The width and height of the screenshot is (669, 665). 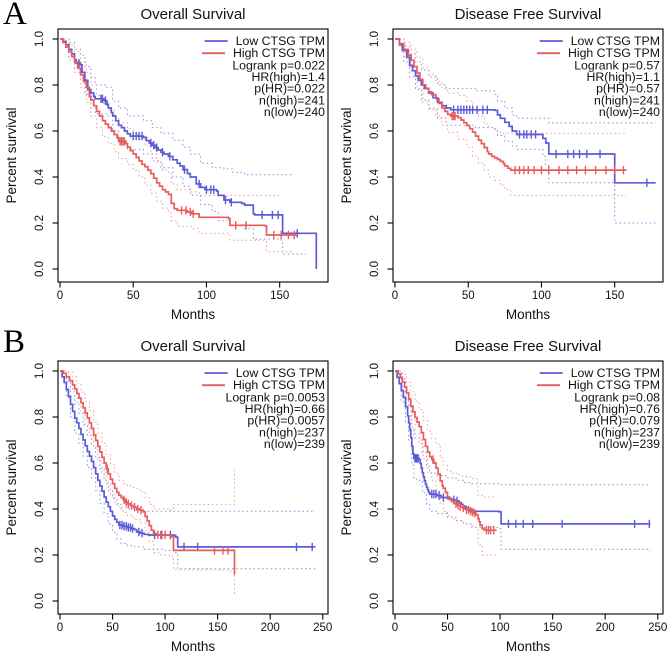 I want to click on stat-line: HR(high)=1.1, so click(x=624, y=77).